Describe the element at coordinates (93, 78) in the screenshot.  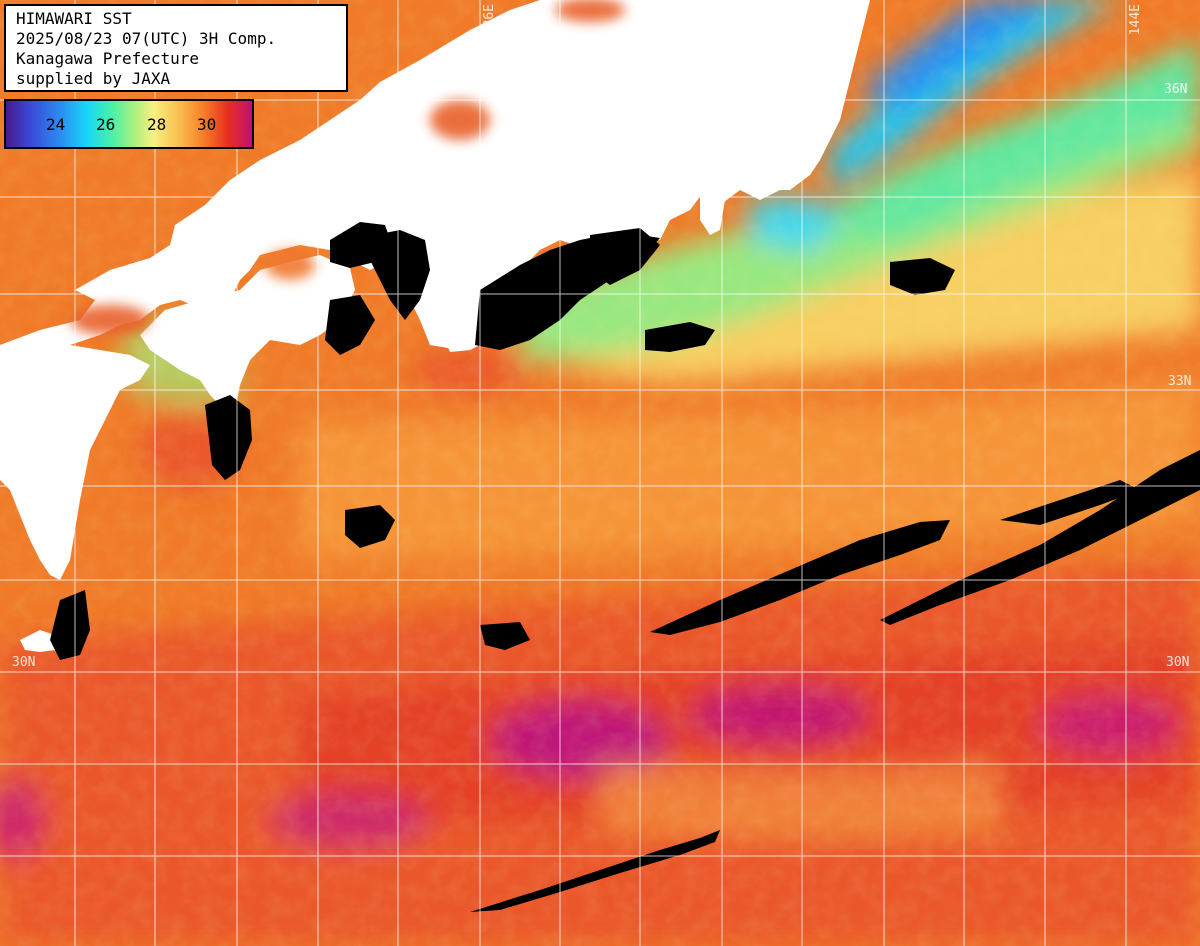
I see `map-supplier: supplied by JAXA` at that location.